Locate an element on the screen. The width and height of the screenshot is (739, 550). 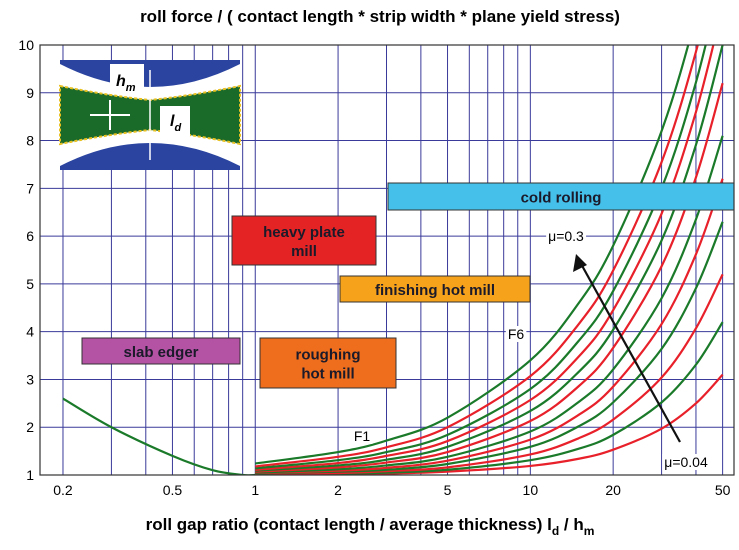
arrow-head is located at coordinates (580, 263).